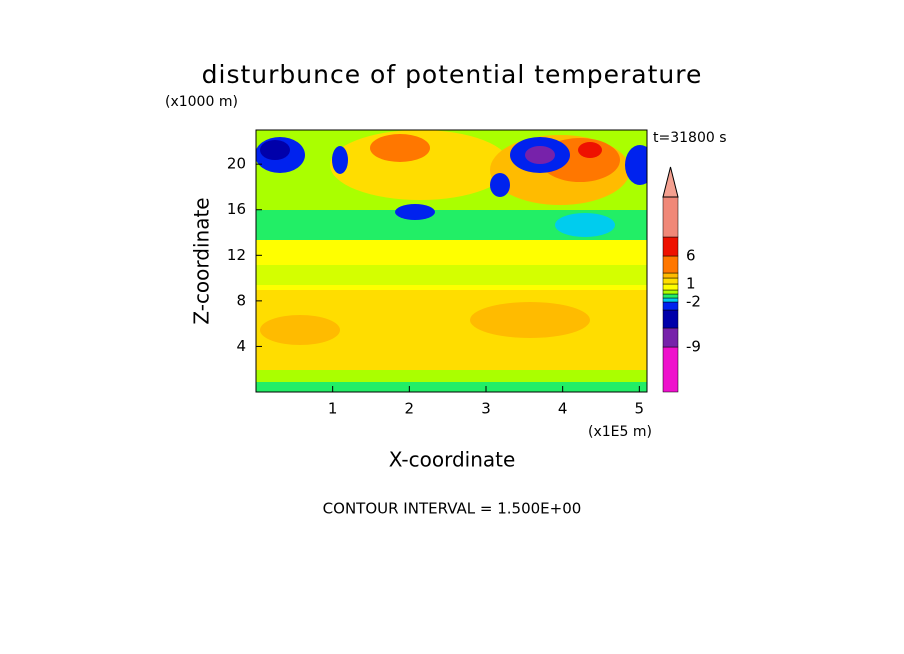  What do you see at coordinates (241, 300) in the screenshot?
I see `y-tick-label: 8` at bounding box center [241, 300].